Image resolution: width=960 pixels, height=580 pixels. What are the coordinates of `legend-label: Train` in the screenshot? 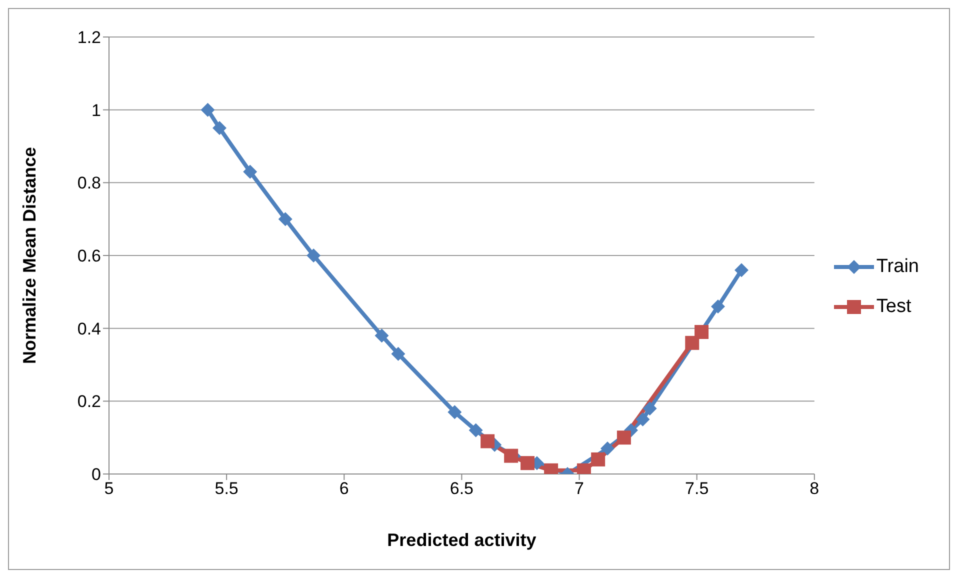 It's located at (897, 267).